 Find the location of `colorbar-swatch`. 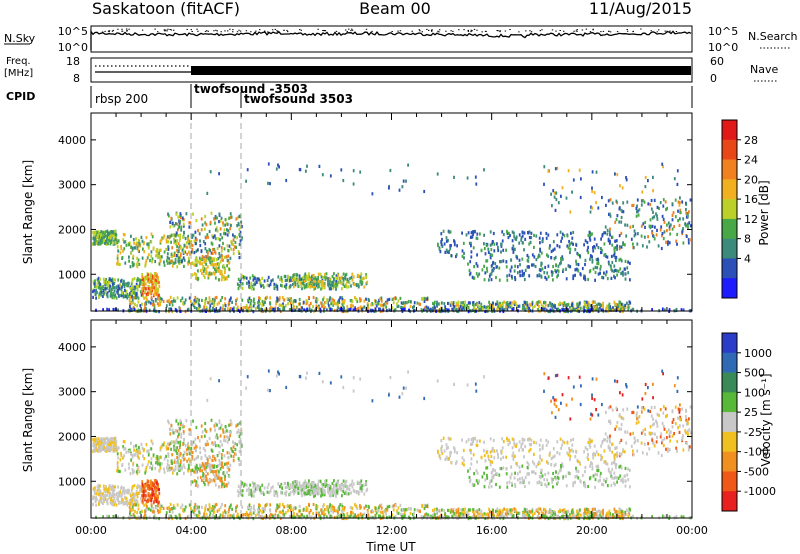

colorbar-swatch is located at coordinates (729, 228).